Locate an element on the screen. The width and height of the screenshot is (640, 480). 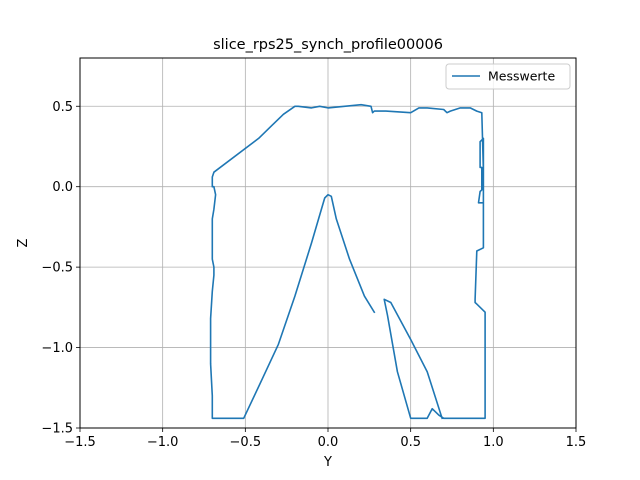
y-tick-label: 0.0 is located at coordinates (62, 187).